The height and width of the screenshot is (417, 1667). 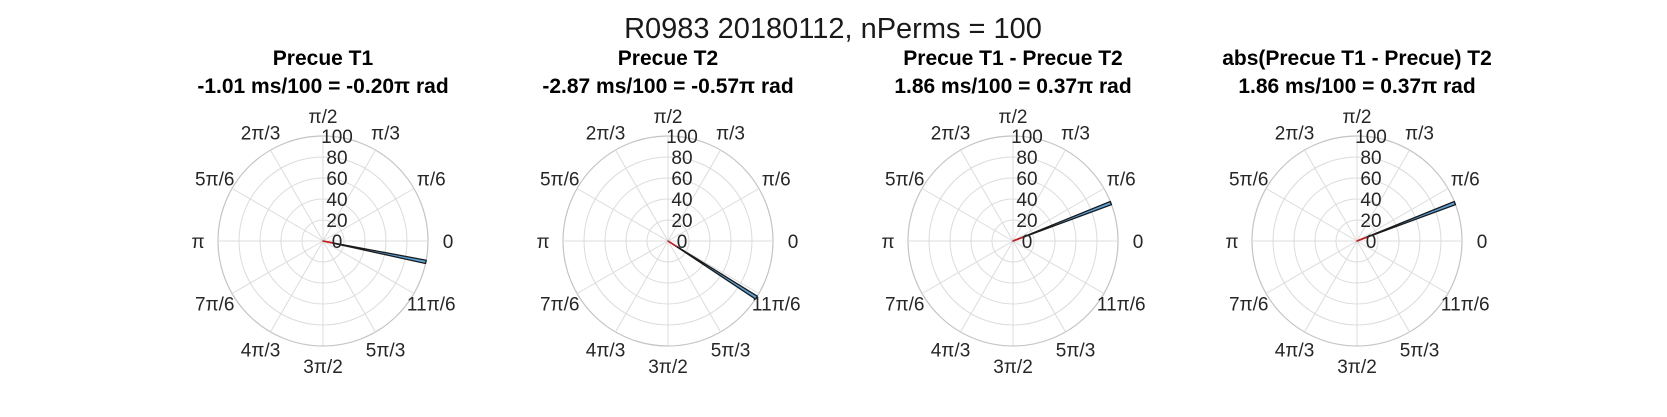 What do you see at coordinates (1012, 58) in the screenshot?
I see `panel-title: Precue T1 - Precue T2` at bounding box center [1012, 58].